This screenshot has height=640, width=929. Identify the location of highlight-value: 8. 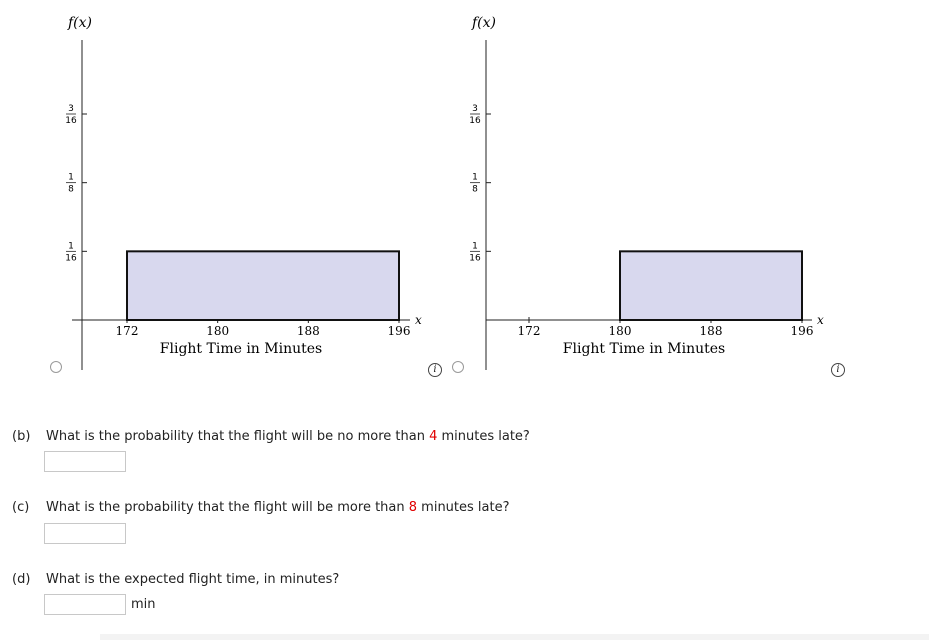
(413, 507).